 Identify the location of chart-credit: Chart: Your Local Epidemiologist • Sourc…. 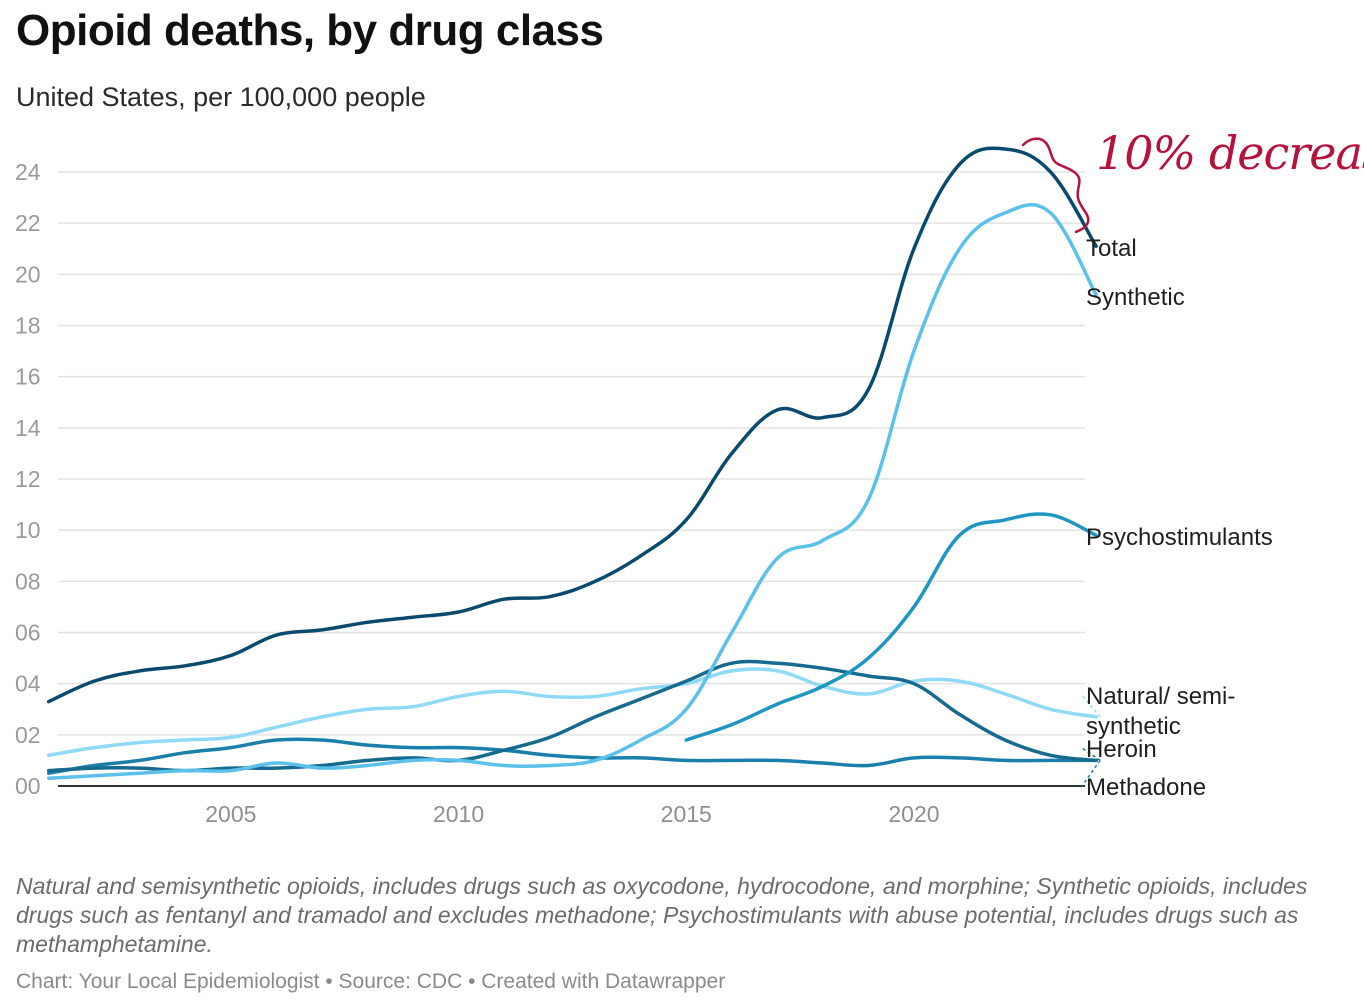
(371, 981).